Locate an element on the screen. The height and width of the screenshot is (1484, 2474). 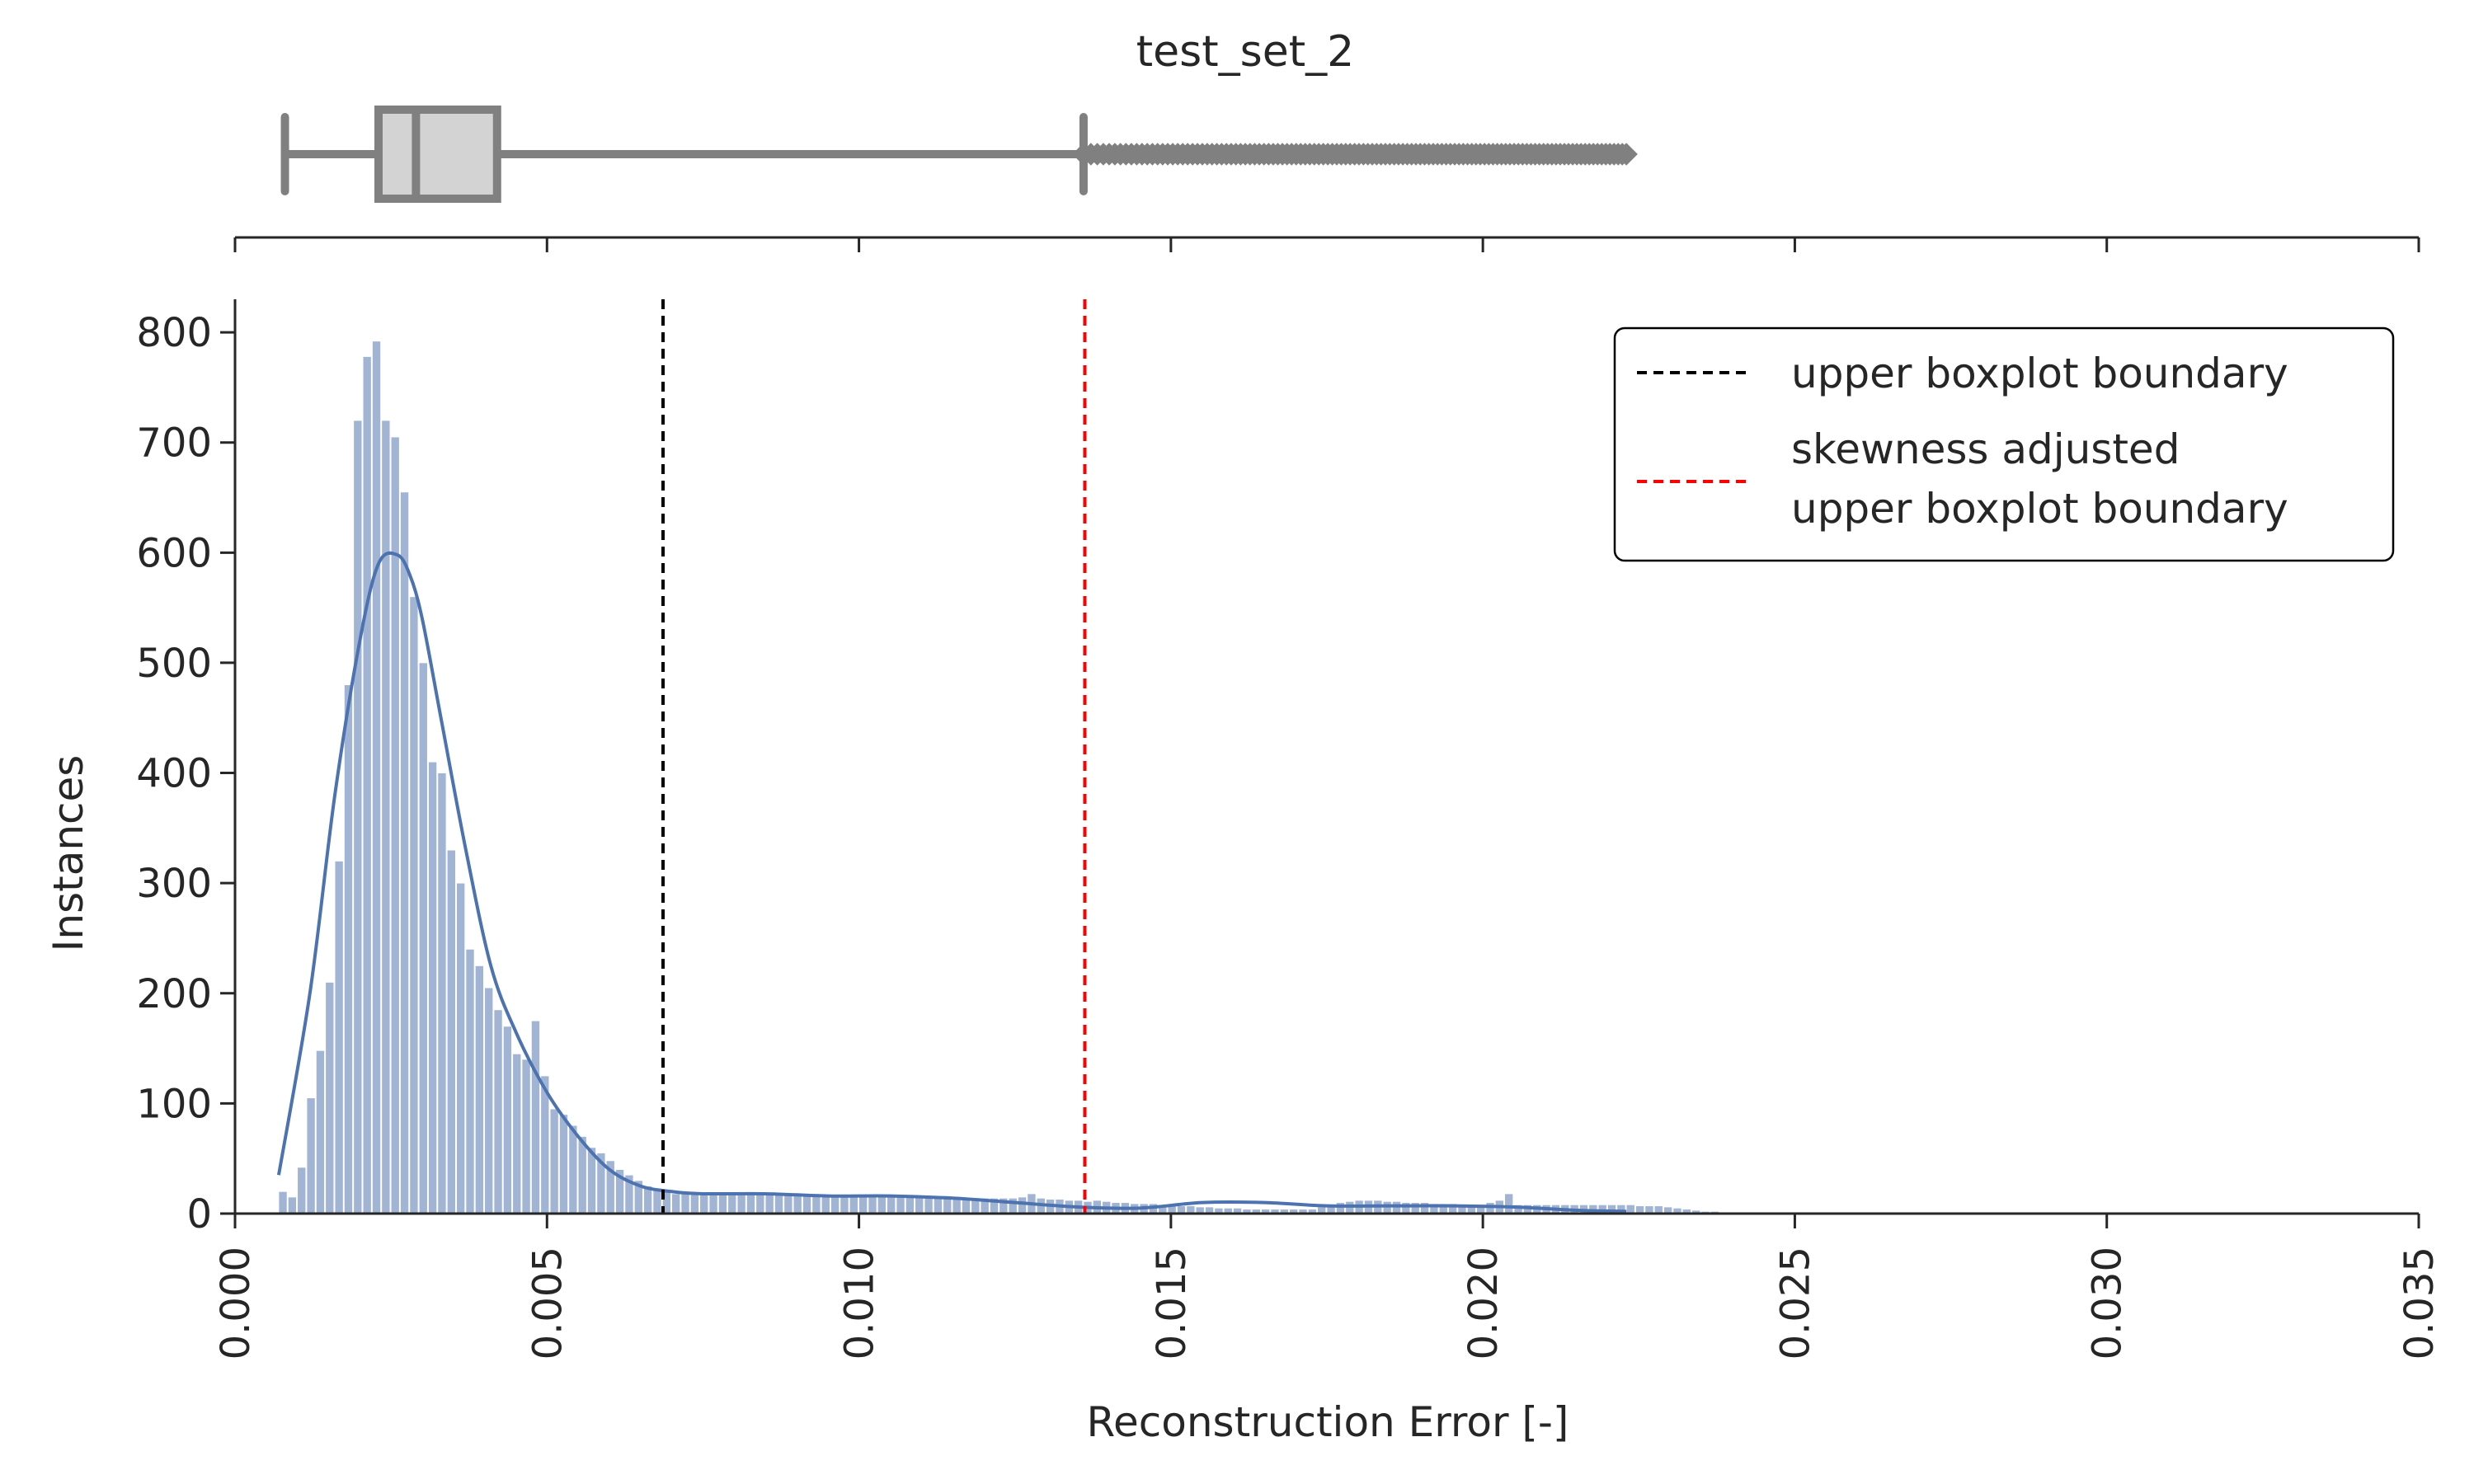
boxplot is located at coordinates (959, 154).